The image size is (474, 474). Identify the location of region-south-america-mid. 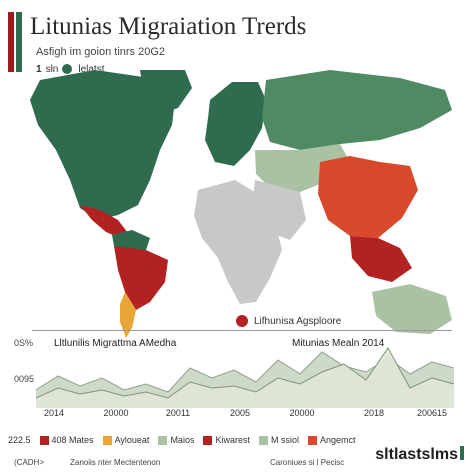
(141, 278).